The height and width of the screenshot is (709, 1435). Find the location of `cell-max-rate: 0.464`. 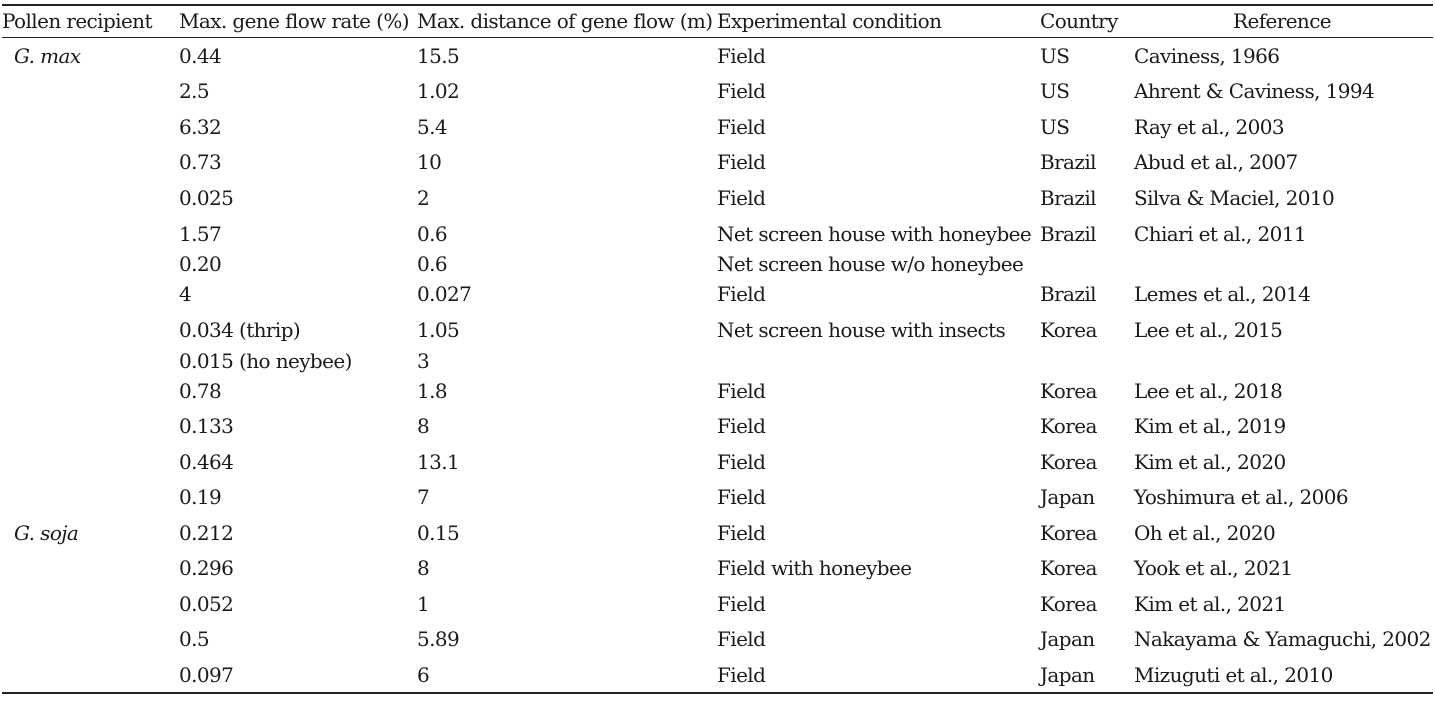

cell-max-rate: 0.464 is located at coordinates (206, 462).